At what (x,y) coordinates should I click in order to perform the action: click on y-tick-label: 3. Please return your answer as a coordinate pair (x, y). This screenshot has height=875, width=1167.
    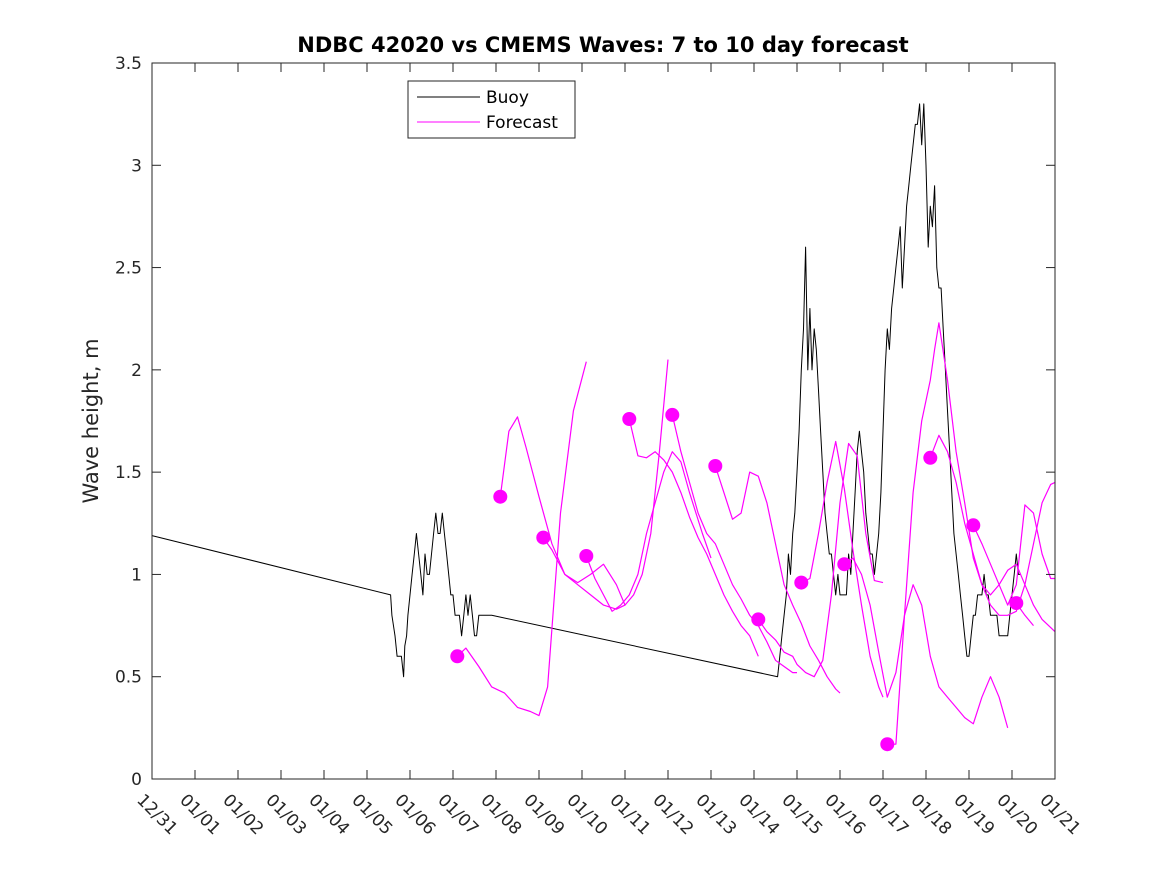
    Looking at the image, I should click on (136, 166).